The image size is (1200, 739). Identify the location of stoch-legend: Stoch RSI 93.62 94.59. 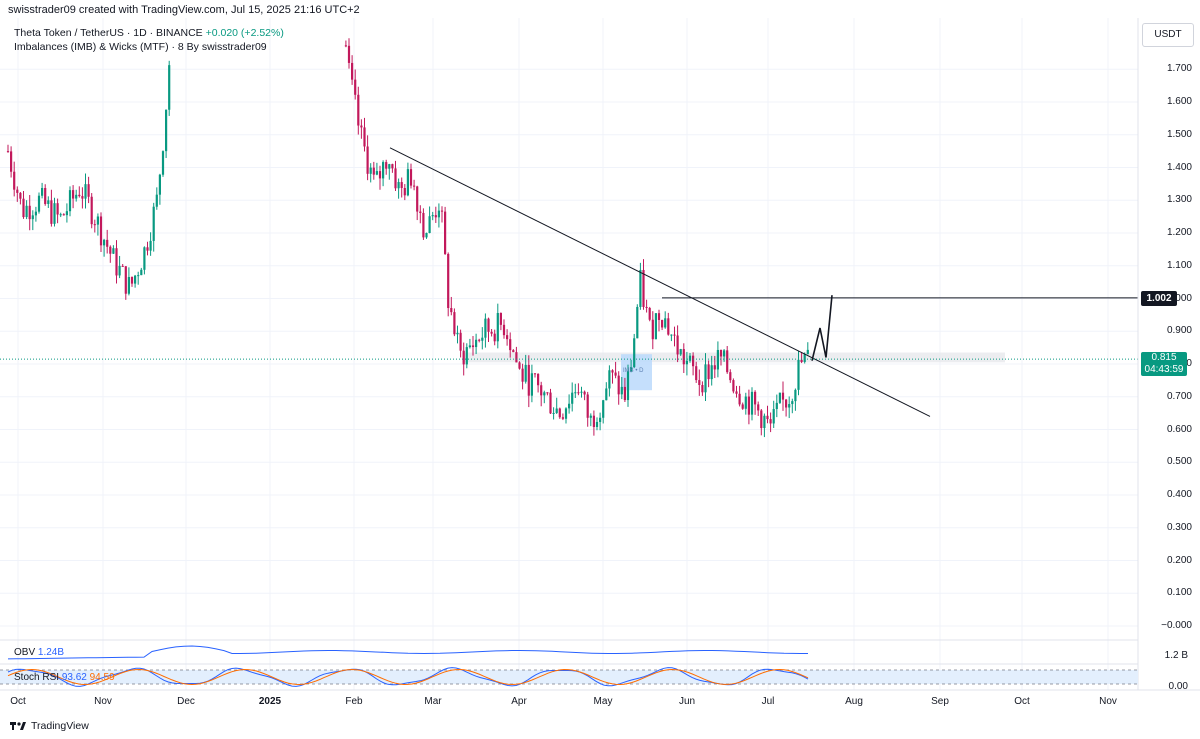
(64, 677).